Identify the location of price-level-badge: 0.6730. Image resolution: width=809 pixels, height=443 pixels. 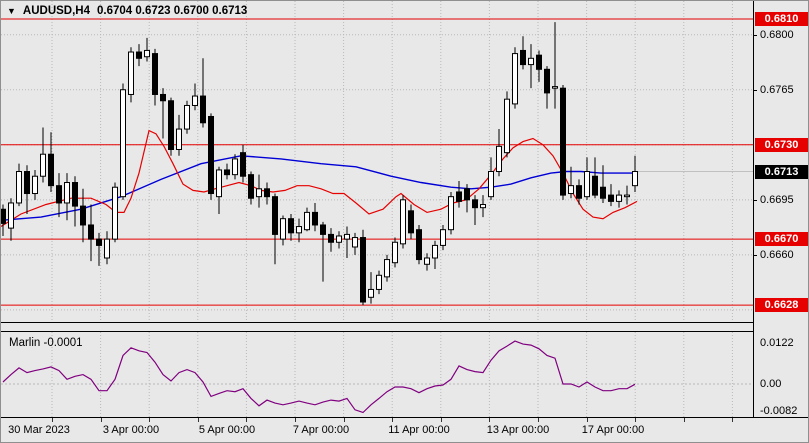
(781, 144).